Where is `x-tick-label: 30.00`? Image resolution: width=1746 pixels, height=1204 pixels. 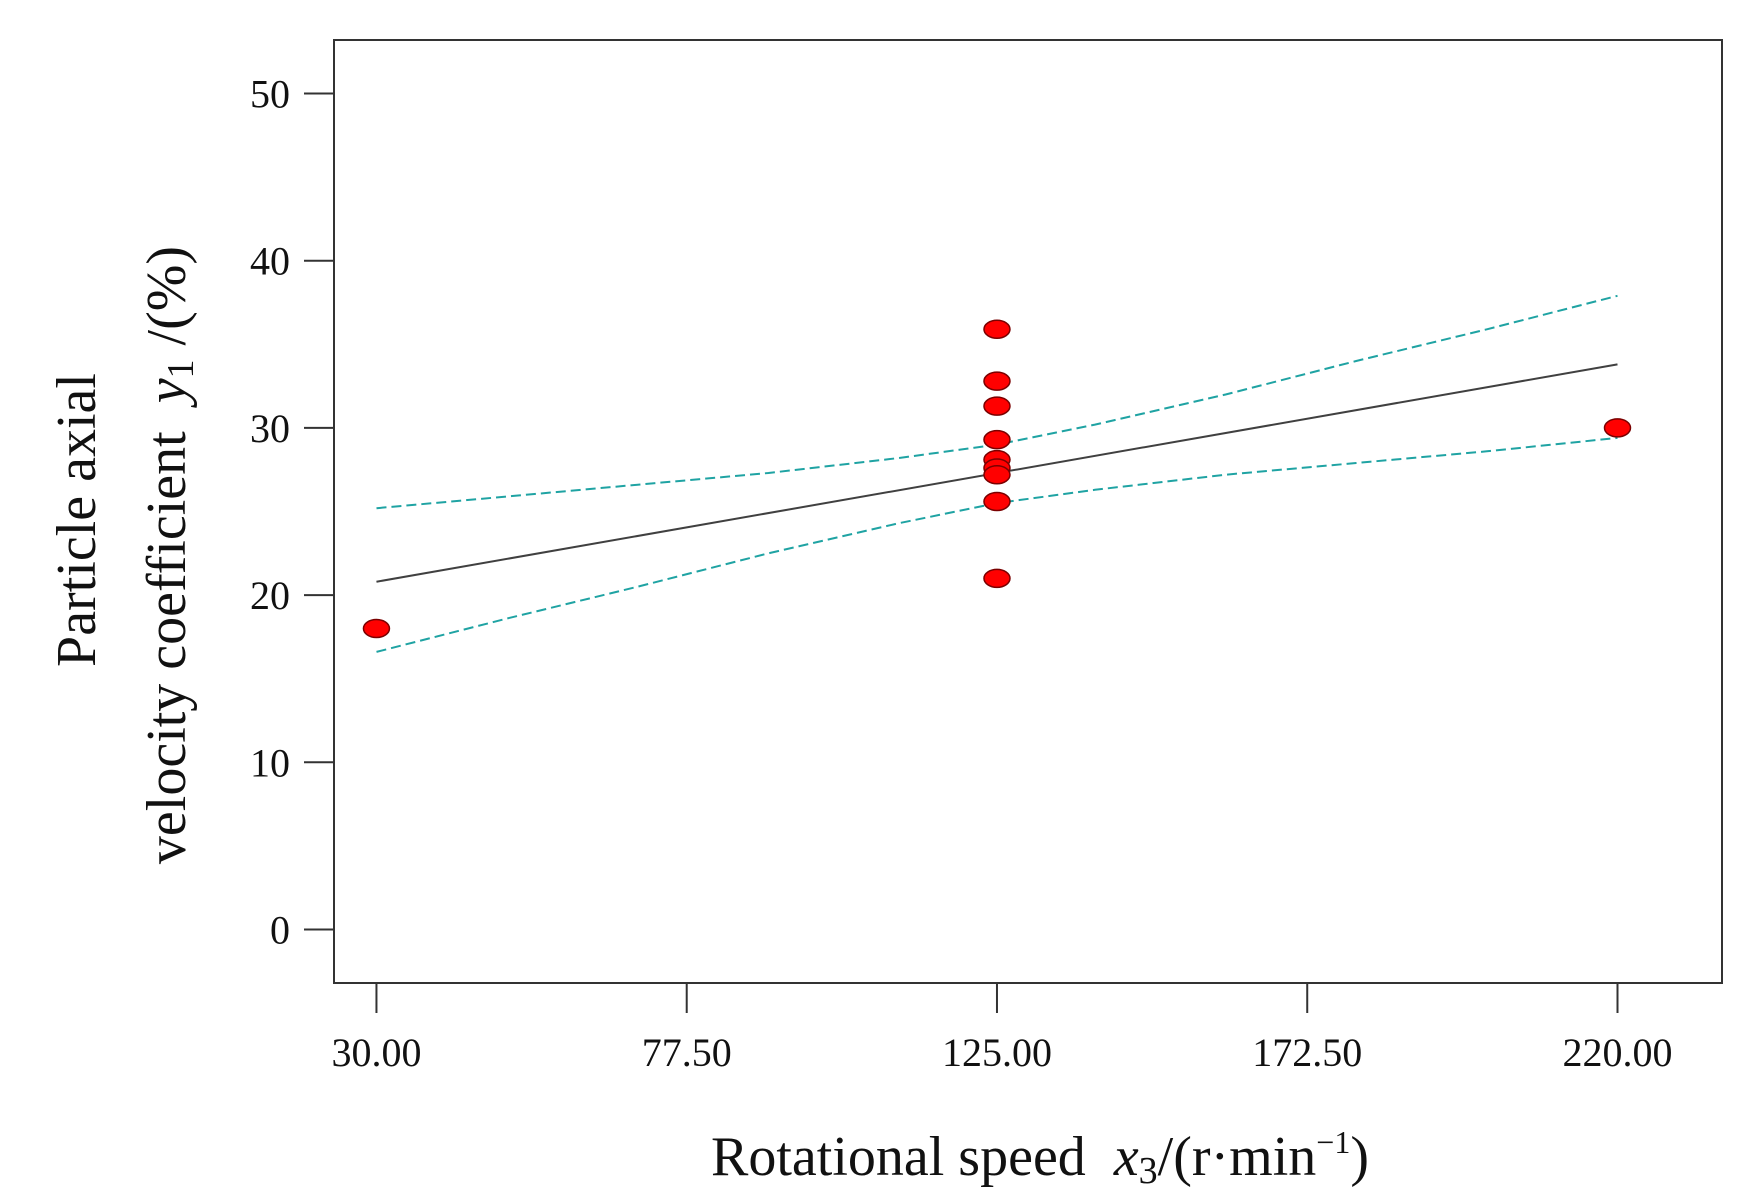 x-tick-label: 30.00 is located at coordinates (376, 1052).